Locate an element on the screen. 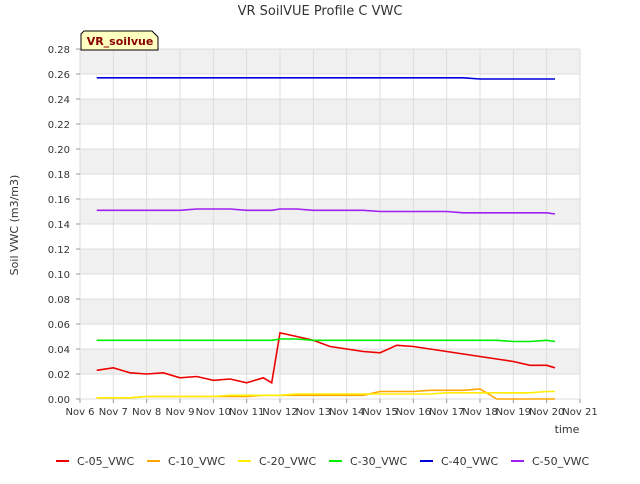 This screenshot has height=484, width=640. x-tick-label: Nov 18 is located at coordinates (479, 412).